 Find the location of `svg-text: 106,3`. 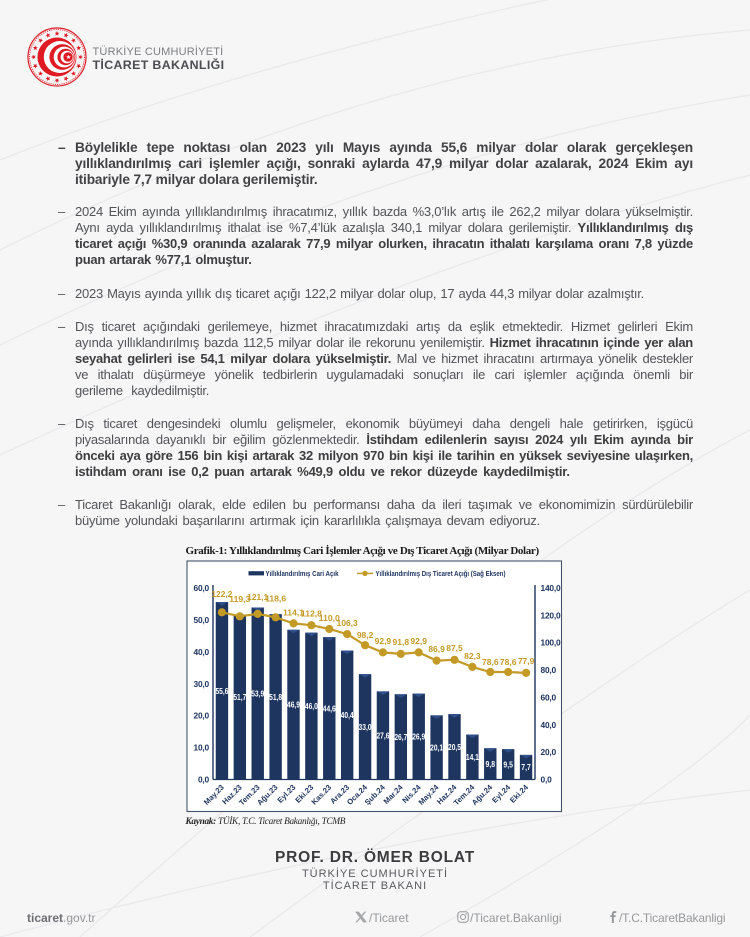

svg-text: 106,3 is located at coordinates (347, 623).